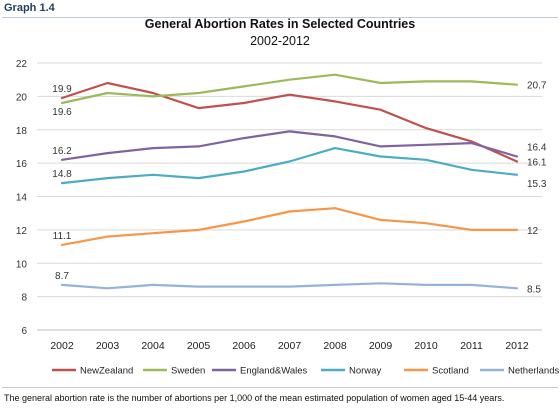  I want to click on x-tick-label: 2007, so click(290, 346).